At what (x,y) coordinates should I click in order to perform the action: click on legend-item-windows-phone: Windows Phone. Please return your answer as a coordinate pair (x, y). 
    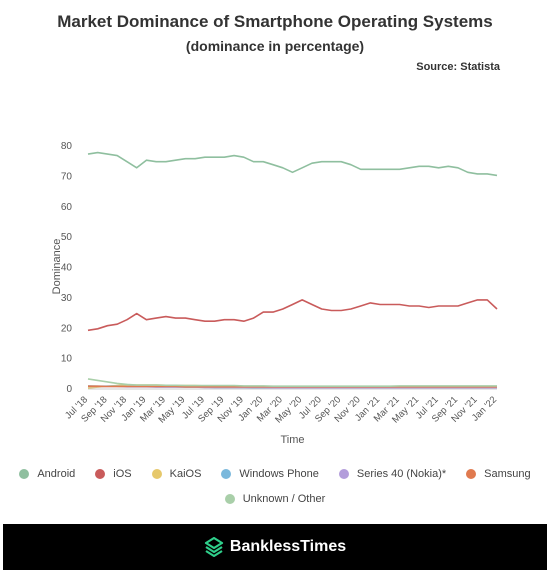
    Looking at the image, I should click on (270, 474).